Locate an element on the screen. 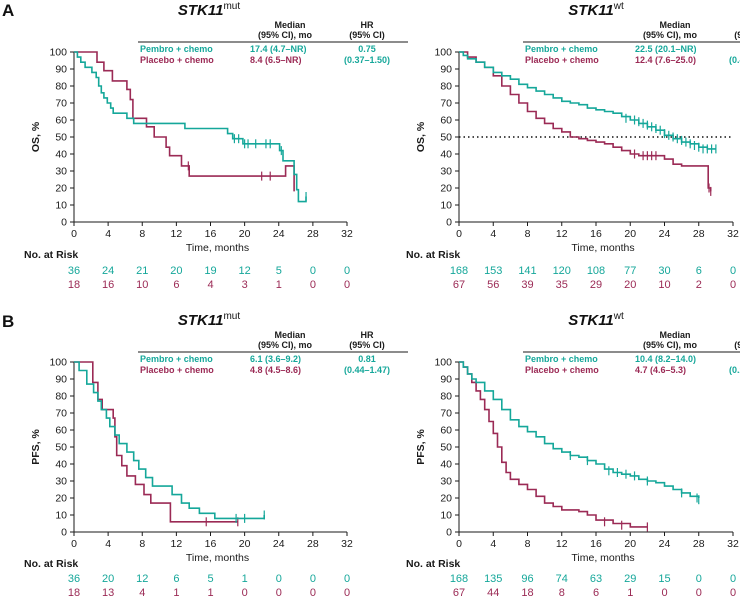  pembro-risk-count: 108 is located at coordinates (596, 271).